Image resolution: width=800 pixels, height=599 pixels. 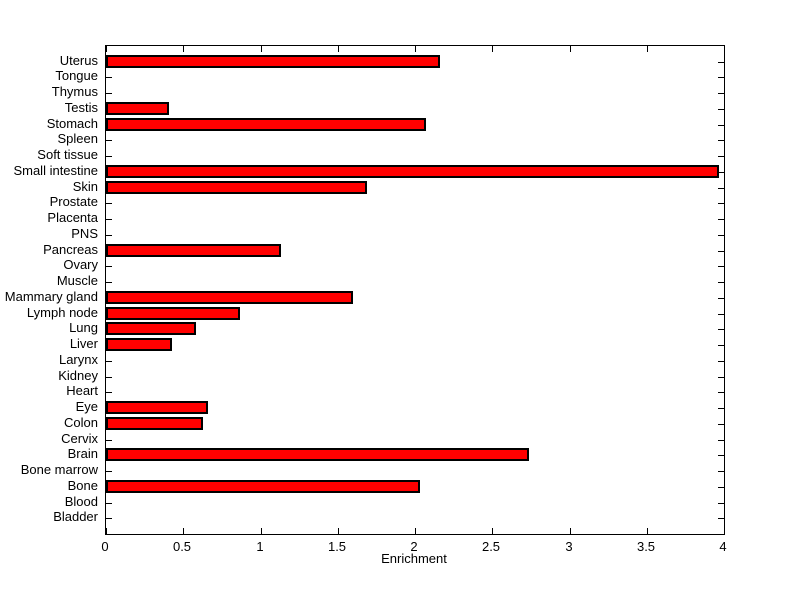 What do you see at coordinates (182, 546) in the screenshot?
I see `x-tick-label: 0.5` at bounding box center [182, 546].